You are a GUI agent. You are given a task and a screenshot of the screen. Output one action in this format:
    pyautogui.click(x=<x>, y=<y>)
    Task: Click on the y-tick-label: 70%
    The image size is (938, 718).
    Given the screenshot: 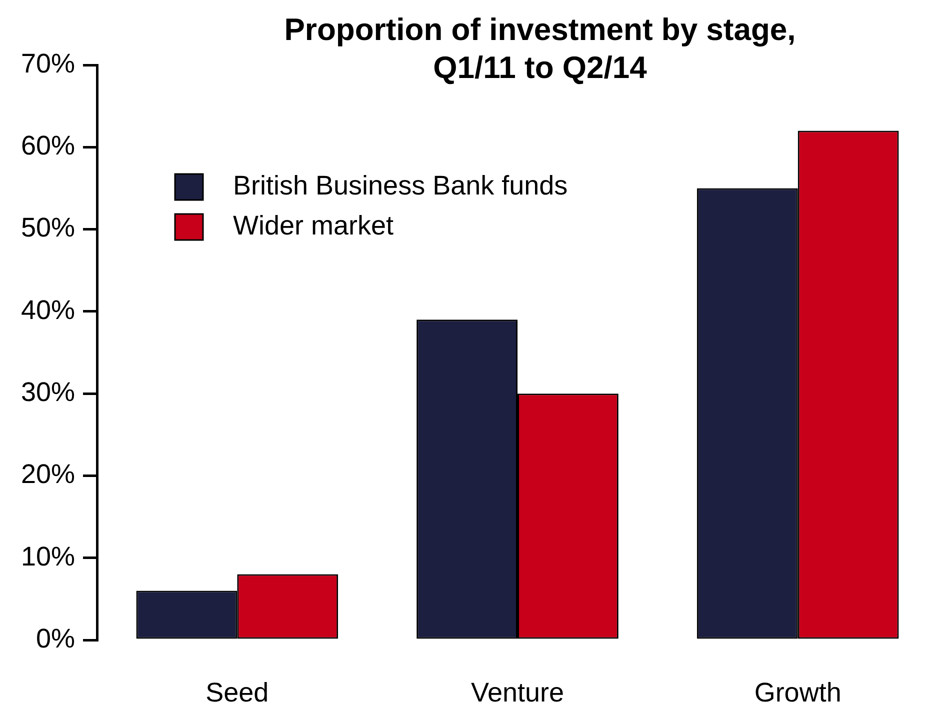 What is the action you would take?
    pyautogui.click(x=47, y=63)
    